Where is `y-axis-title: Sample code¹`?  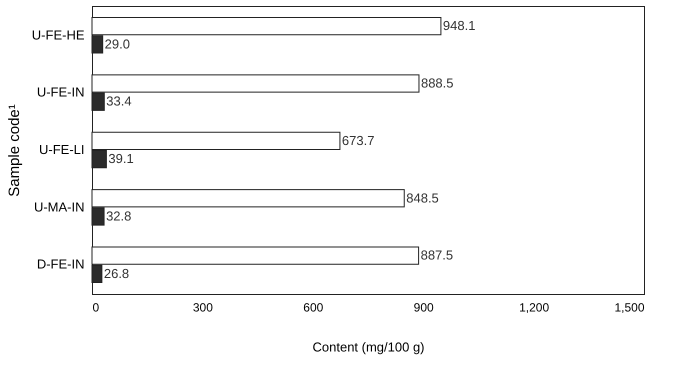 y-axis-title: Sample code¹ is located at coordinates (14, 150).